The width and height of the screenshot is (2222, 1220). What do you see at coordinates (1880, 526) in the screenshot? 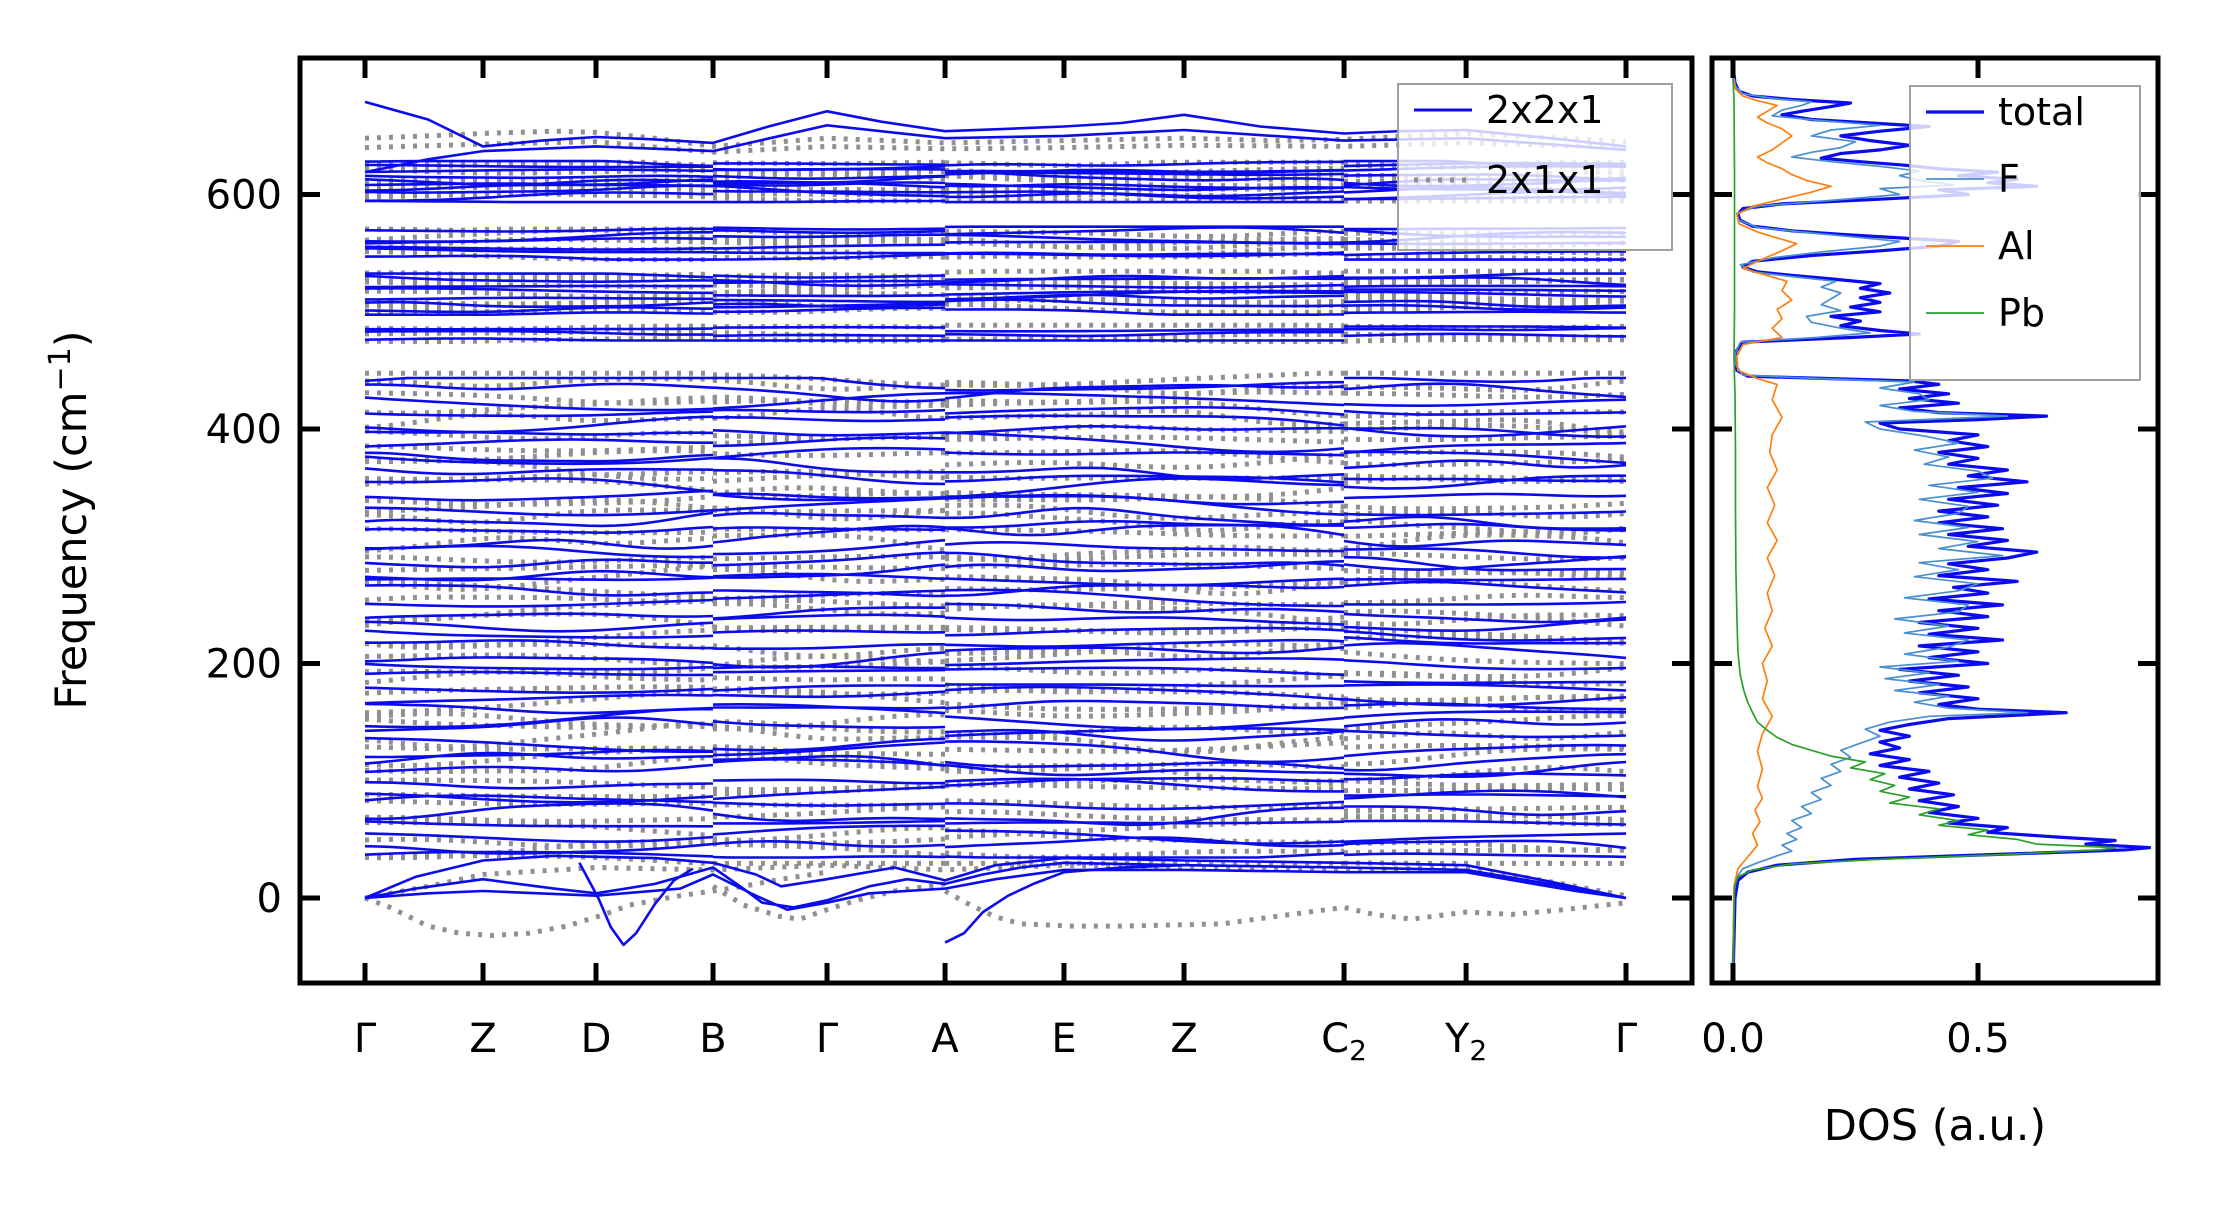
I see `dos-curve-F` at bounding box center [1880, 526].